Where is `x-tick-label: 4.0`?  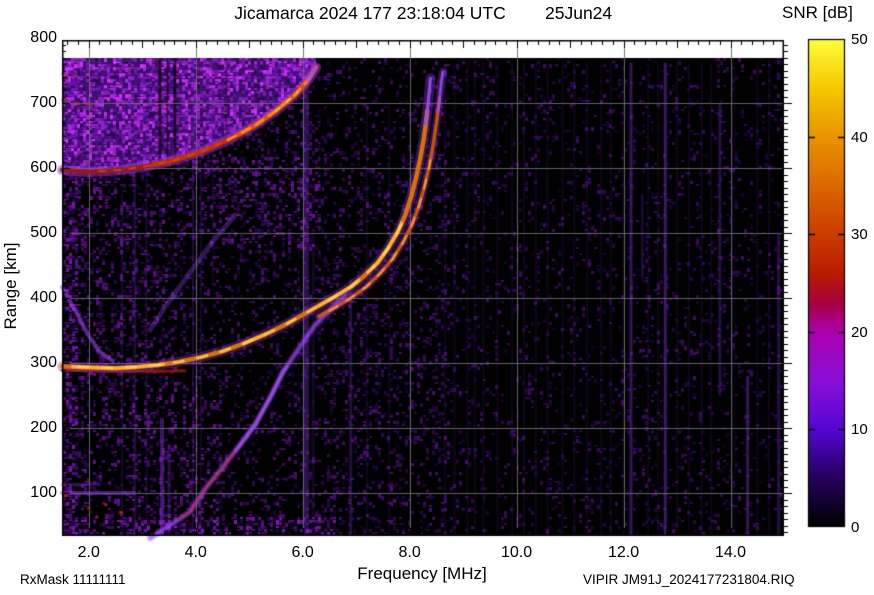 x-tick-label: 4.0 is located at coordinates (195, 552).